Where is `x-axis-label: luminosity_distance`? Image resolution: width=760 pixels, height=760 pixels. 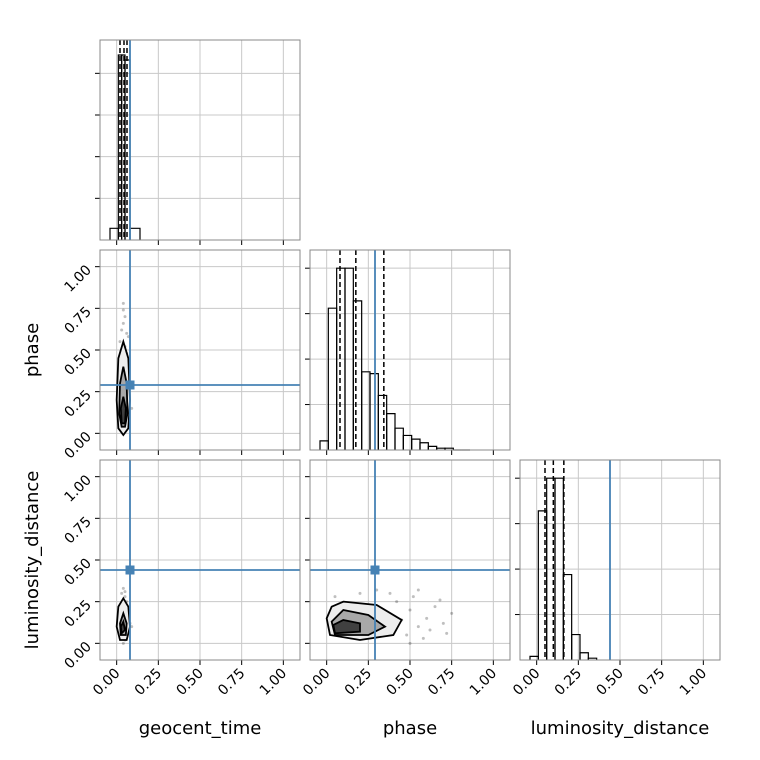 x-axis-label: luminosity_distance is located at coordinates (620, 728).